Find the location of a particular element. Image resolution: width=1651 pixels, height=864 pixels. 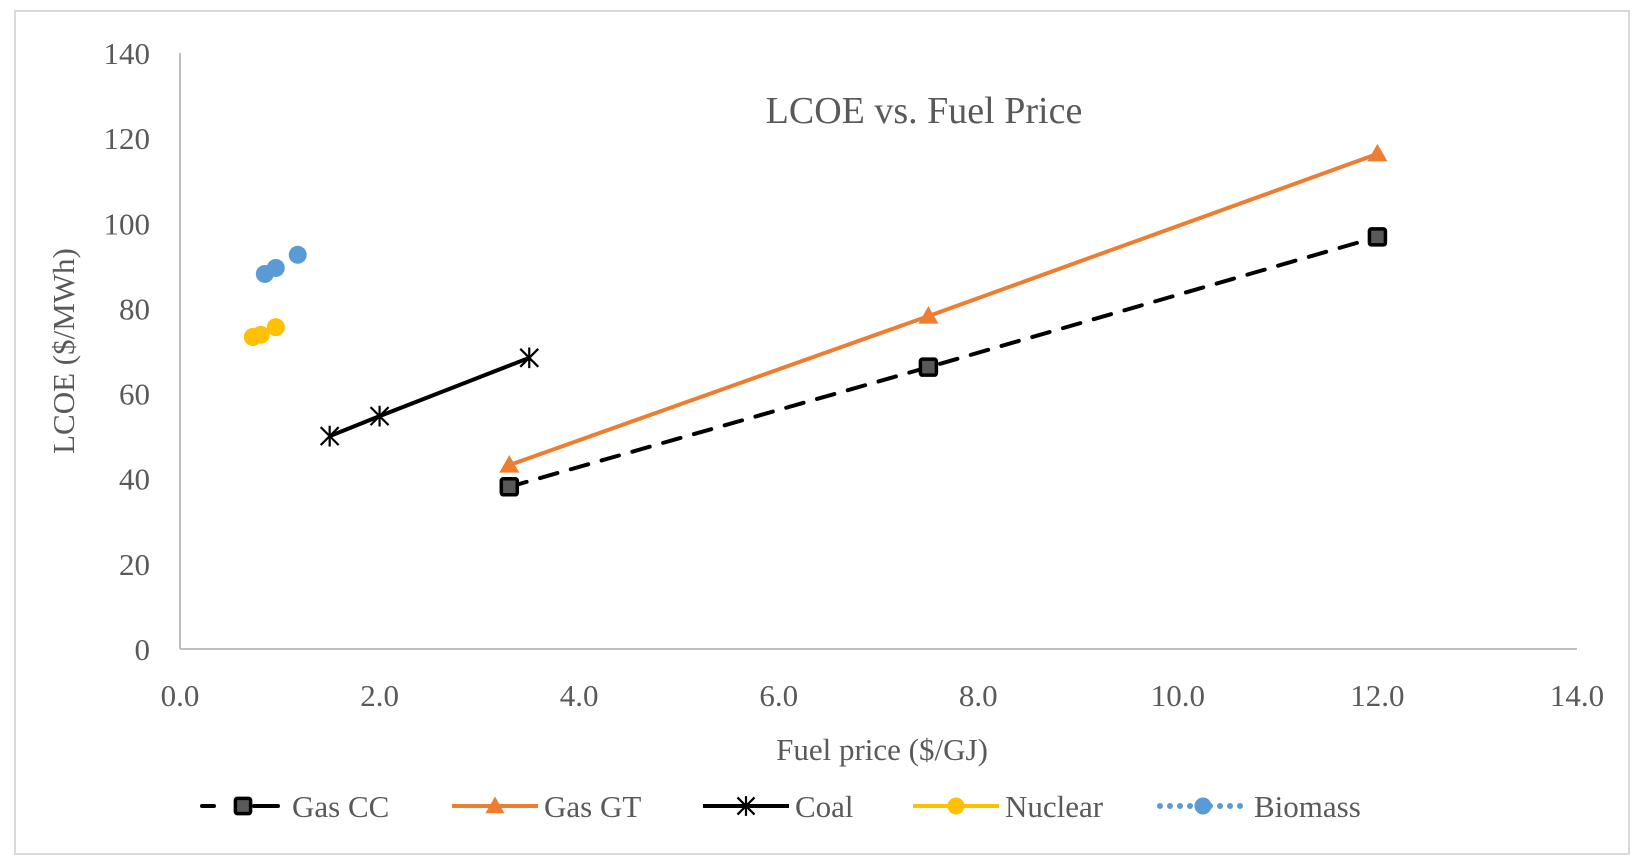

series-line-coal is located at coordinates (429, 396).